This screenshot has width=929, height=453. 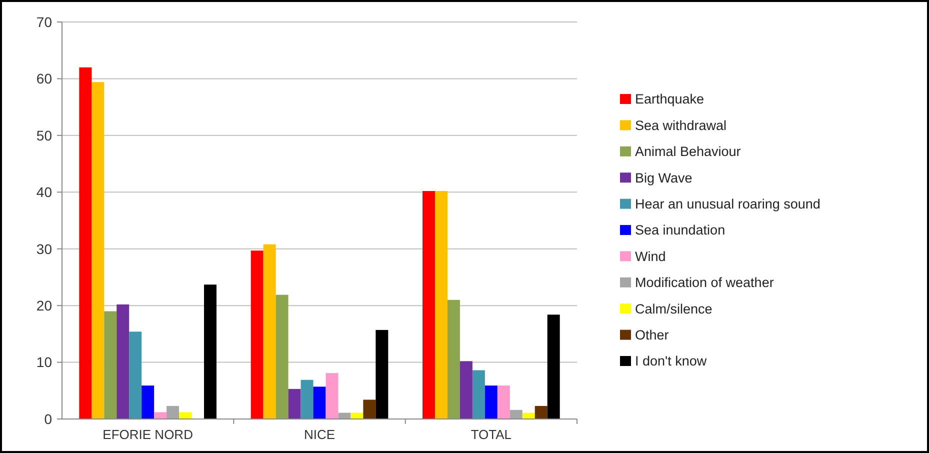 I want to click on legend-label: I don't know, so click(x=671, y=361).